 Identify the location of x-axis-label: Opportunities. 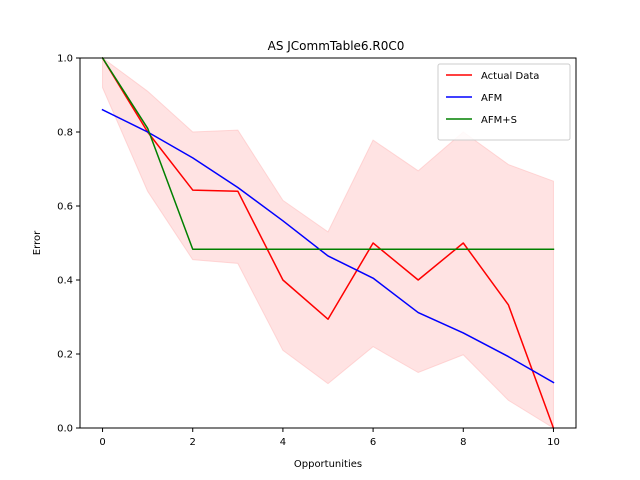
(328, 464).